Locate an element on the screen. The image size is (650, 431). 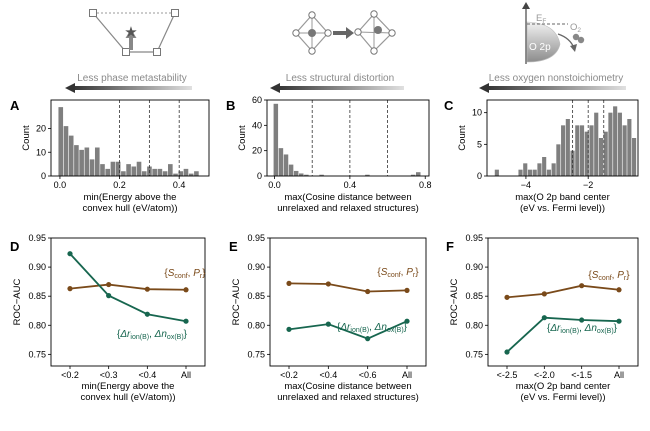
panel-letter: F is located at coordinates (450, 246).